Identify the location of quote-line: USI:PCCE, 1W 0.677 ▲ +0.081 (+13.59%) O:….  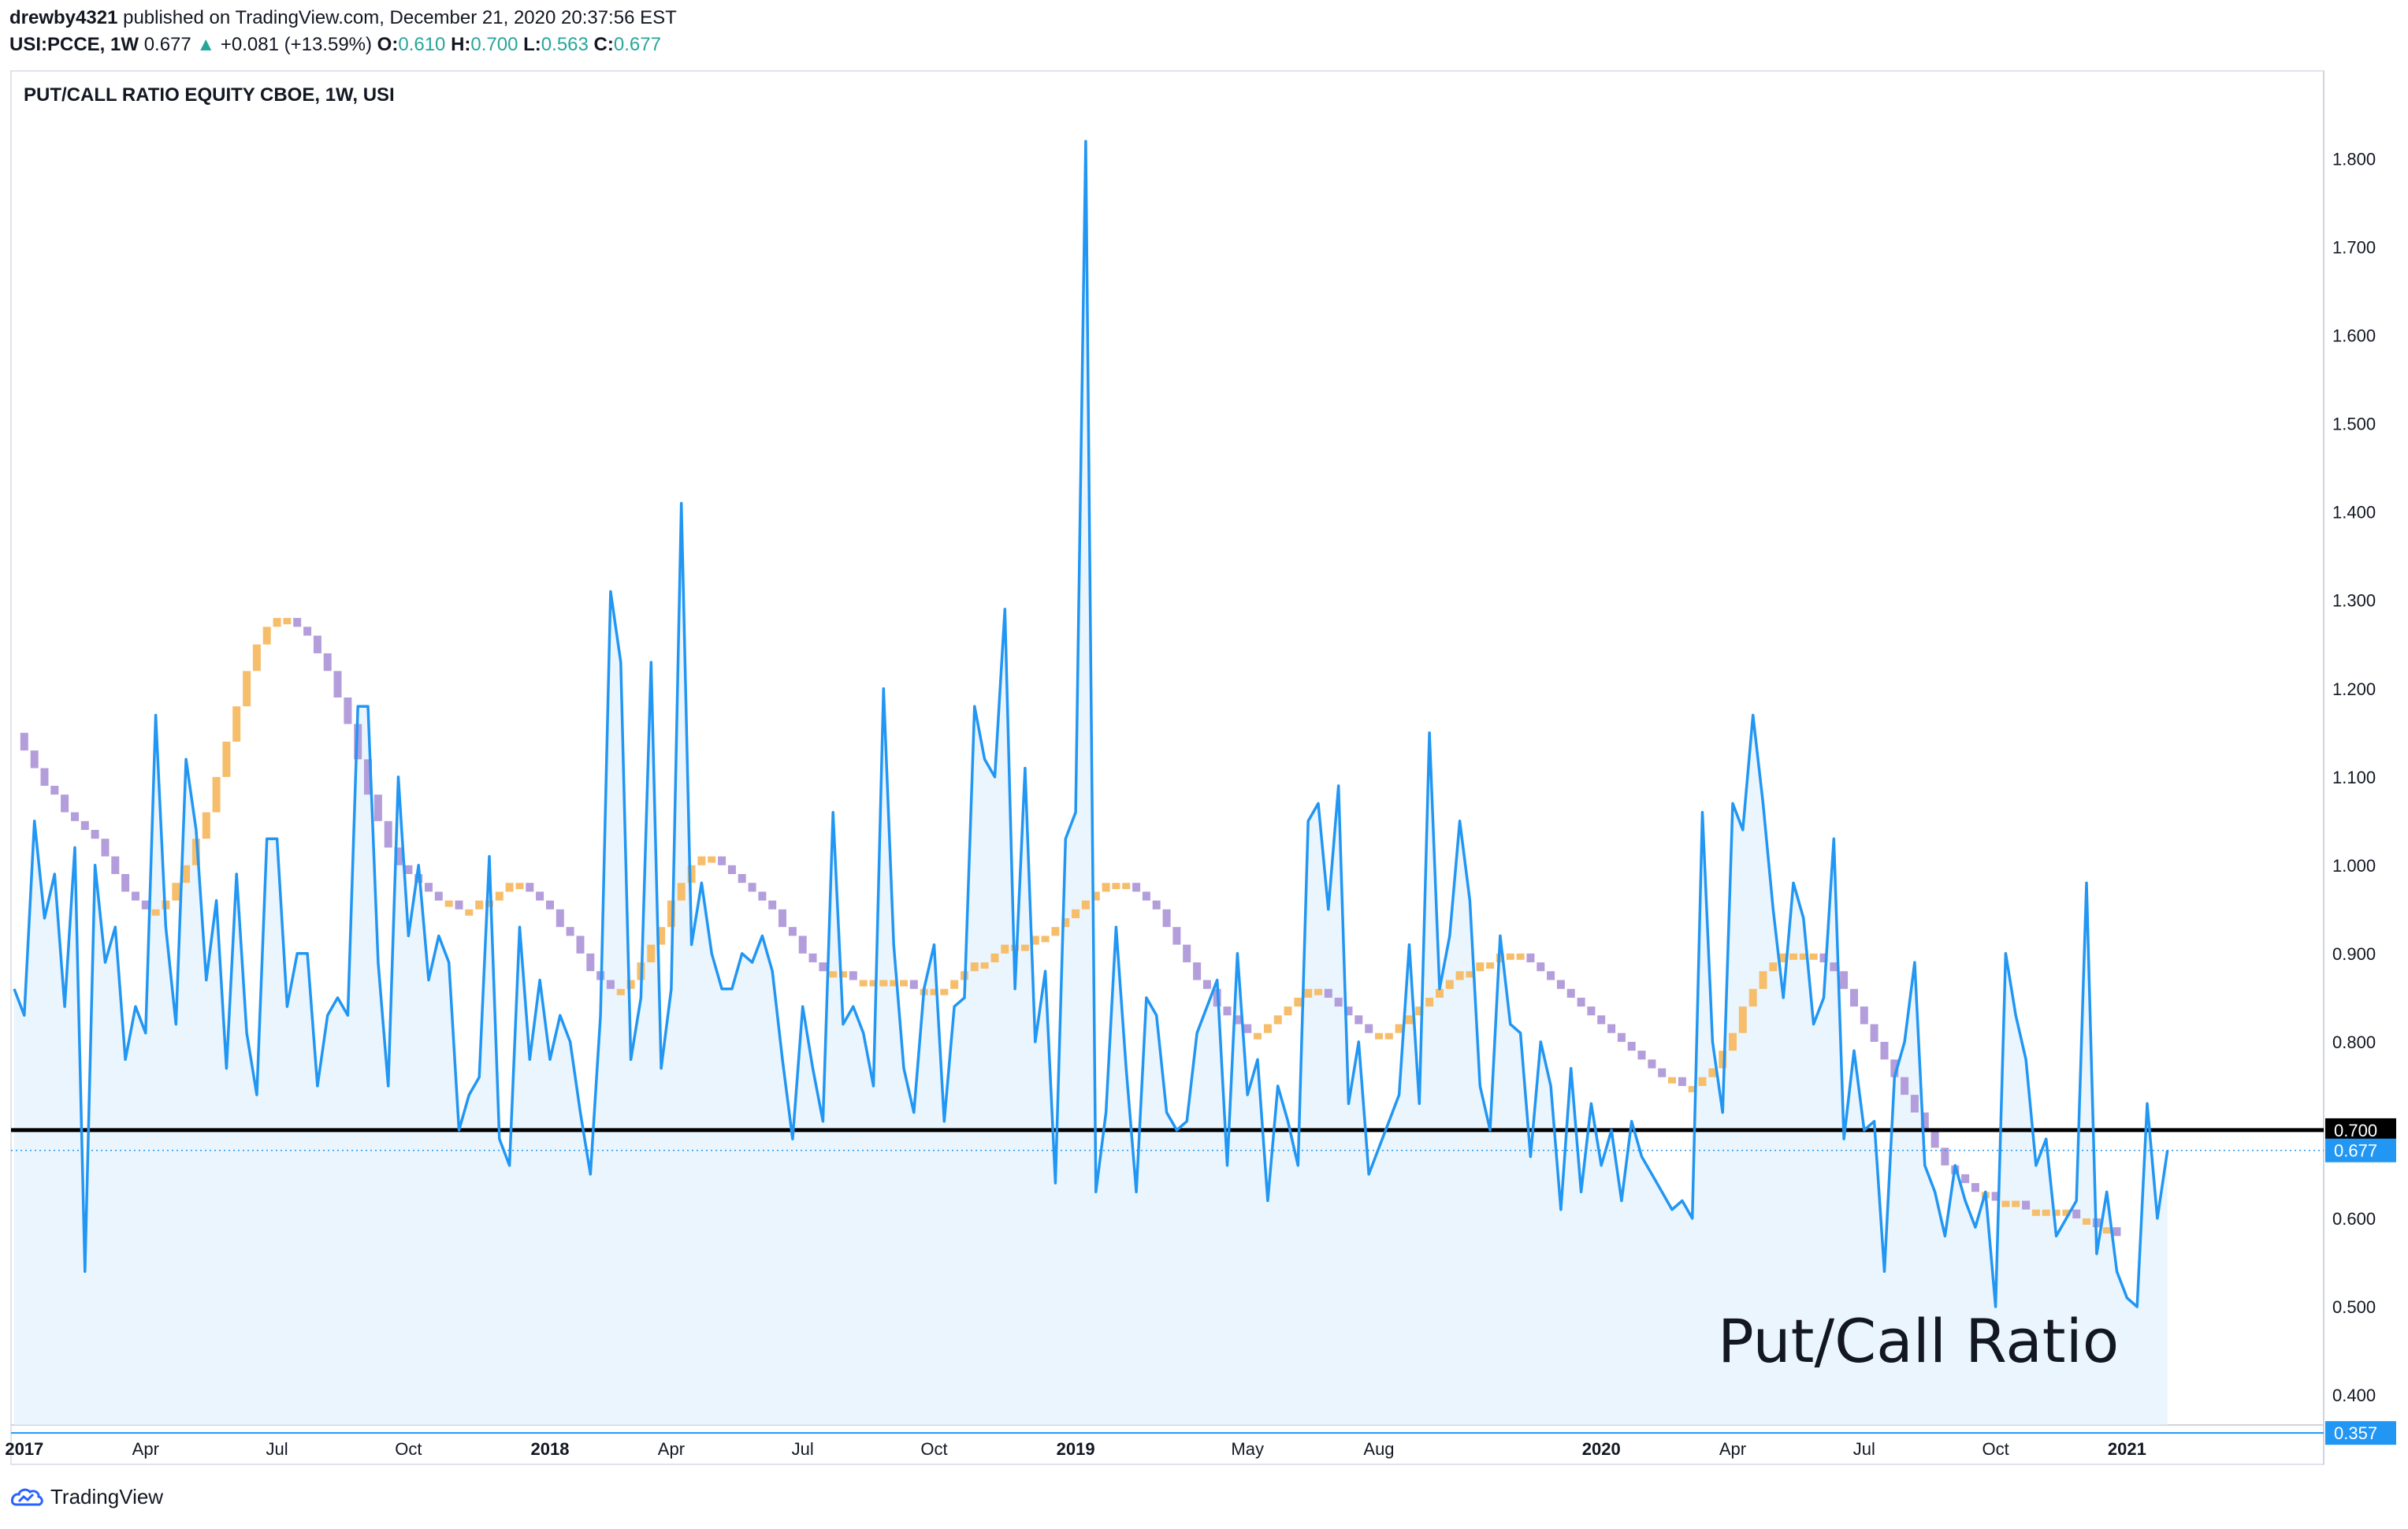
(343, 45).